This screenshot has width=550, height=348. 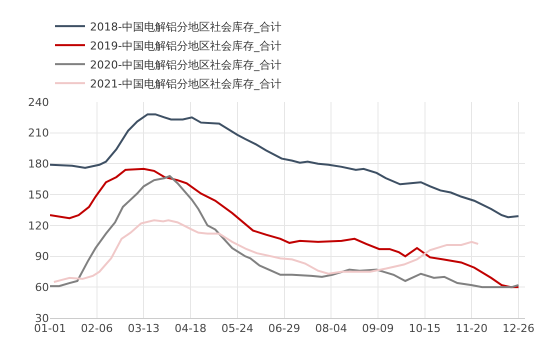 I want to click on legend-label: 2021-中国电解铝分地区社会库存_合计, so click(x=186, y=83).